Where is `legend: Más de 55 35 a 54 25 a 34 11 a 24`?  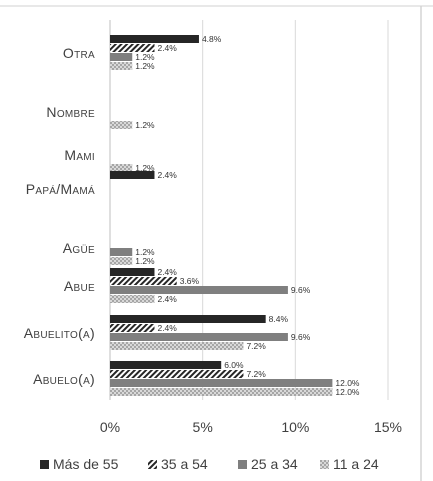
legend: Más de 55 35 a 54 25 a 34 11 a 24 is located at coordinates (209, 464).